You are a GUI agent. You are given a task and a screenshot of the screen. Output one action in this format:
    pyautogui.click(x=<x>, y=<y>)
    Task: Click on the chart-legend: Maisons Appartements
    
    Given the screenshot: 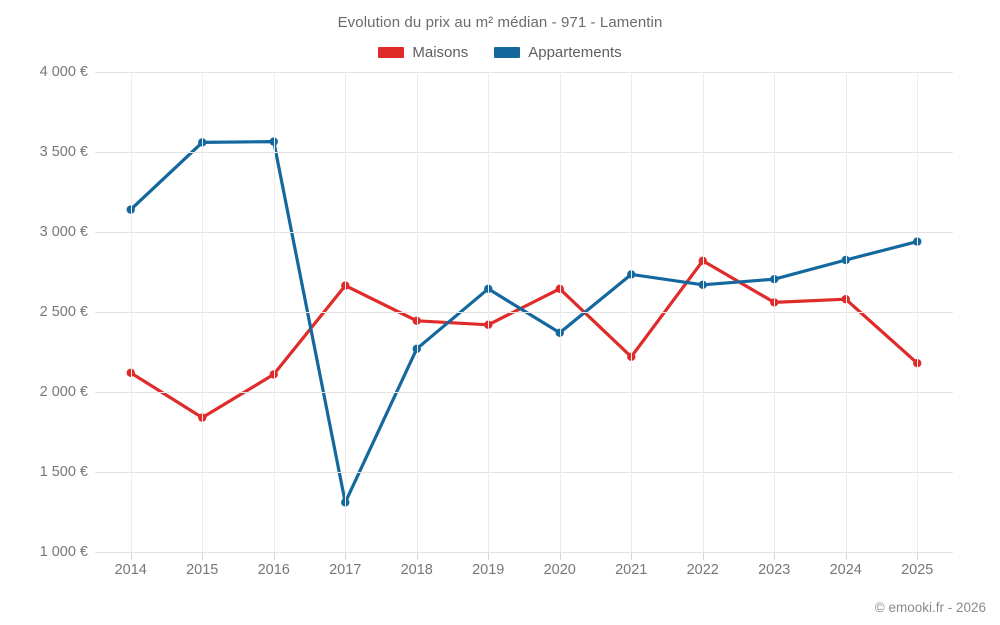 What is the action you would take?
    pyautogui.click(x=500, y=52)
    